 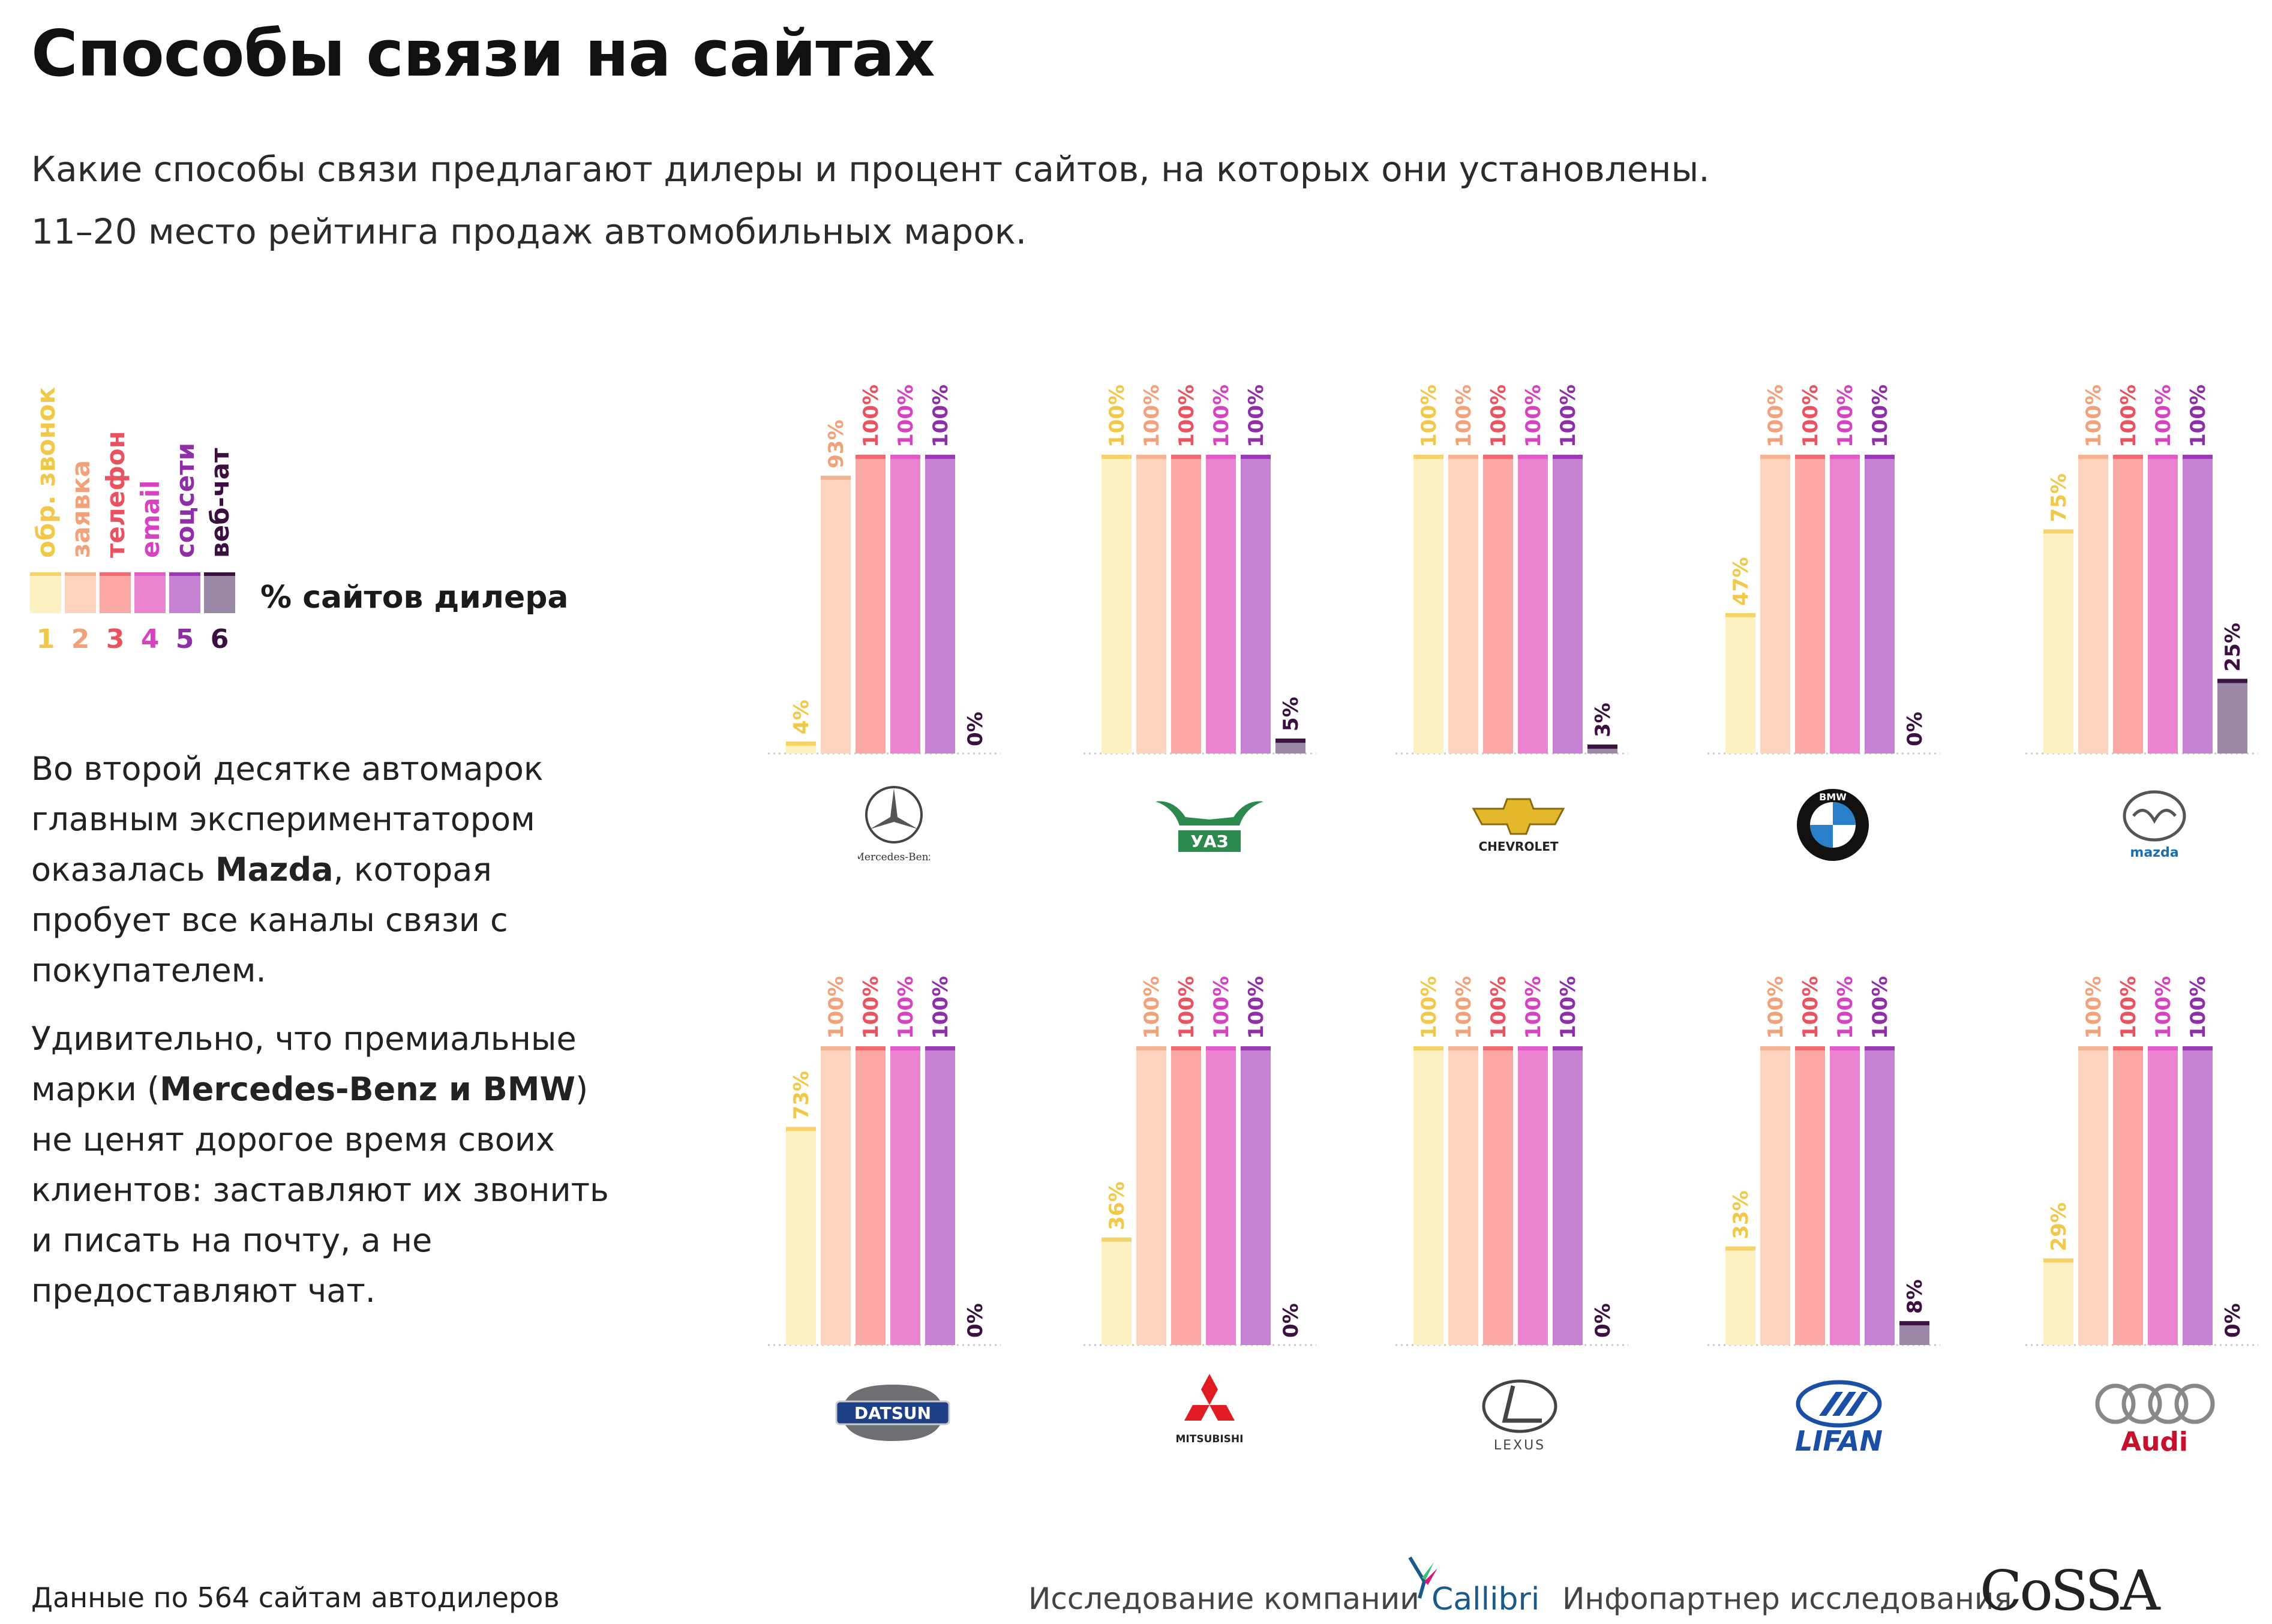 What do you see at coordinates (2154, 852) in the screenshot?
I see `svg-text: mazda` at bounding box center [2154, 852].